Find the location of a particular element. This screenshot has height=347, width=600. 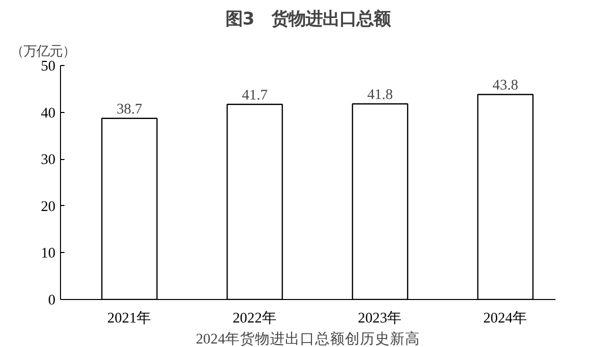

text: 2024年货物进出口总额创历史新高 is located at coordinates (308, 338).